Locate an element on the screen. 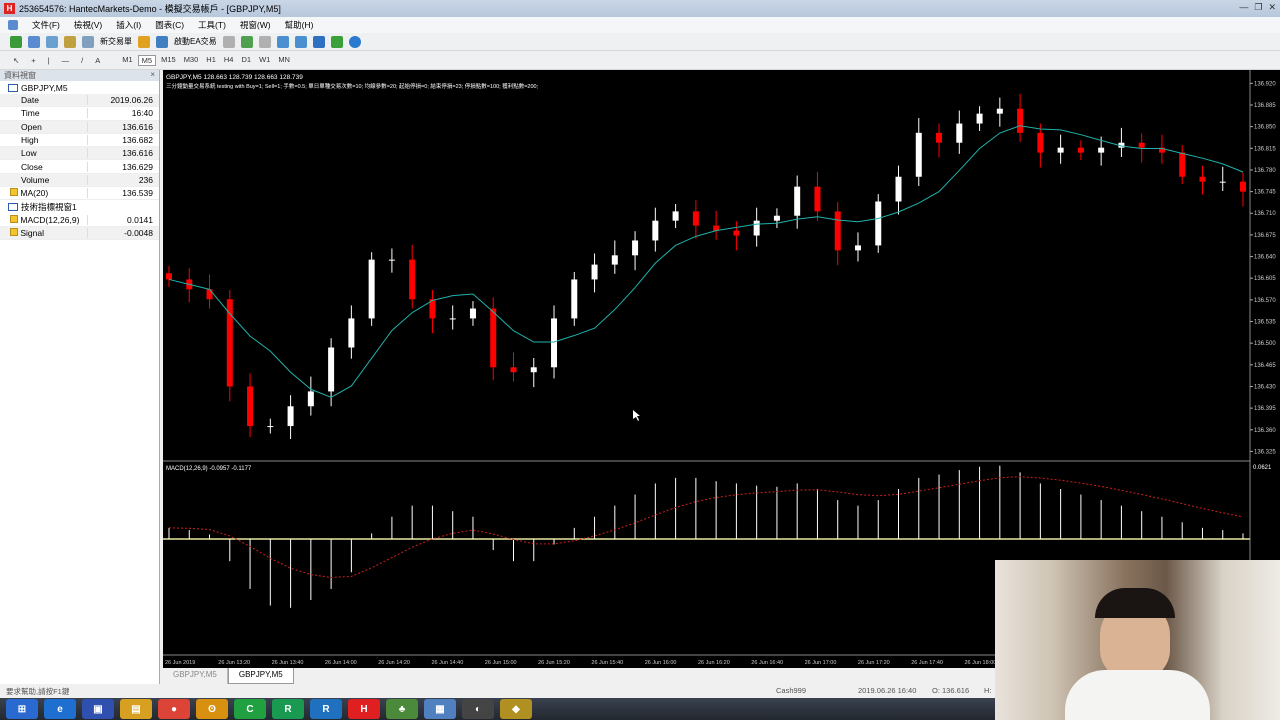 This screenshot has width=1280, height=720. price-tick-label: 136.710 is located at coordinates (1265, 214).